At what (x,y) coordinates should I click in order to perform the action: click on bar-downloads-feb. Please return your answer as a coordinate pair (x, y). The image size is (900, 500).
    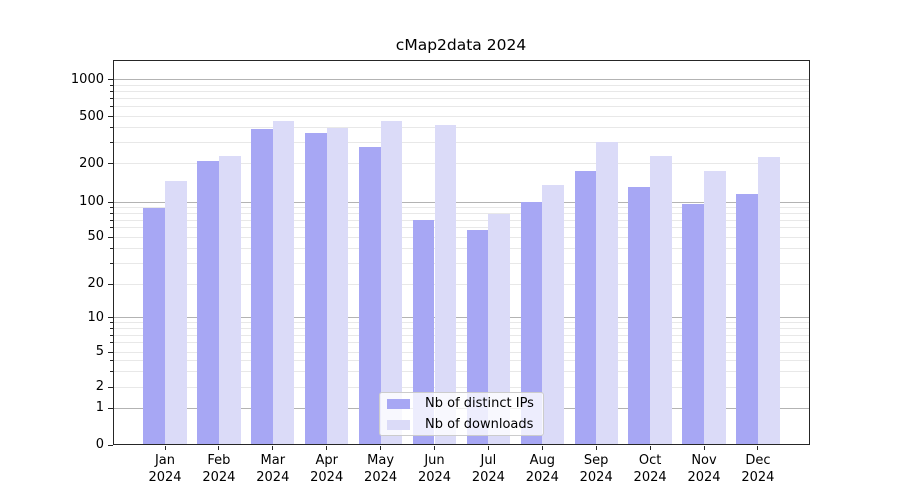
    Looking at the image, I should click on (229, 300).